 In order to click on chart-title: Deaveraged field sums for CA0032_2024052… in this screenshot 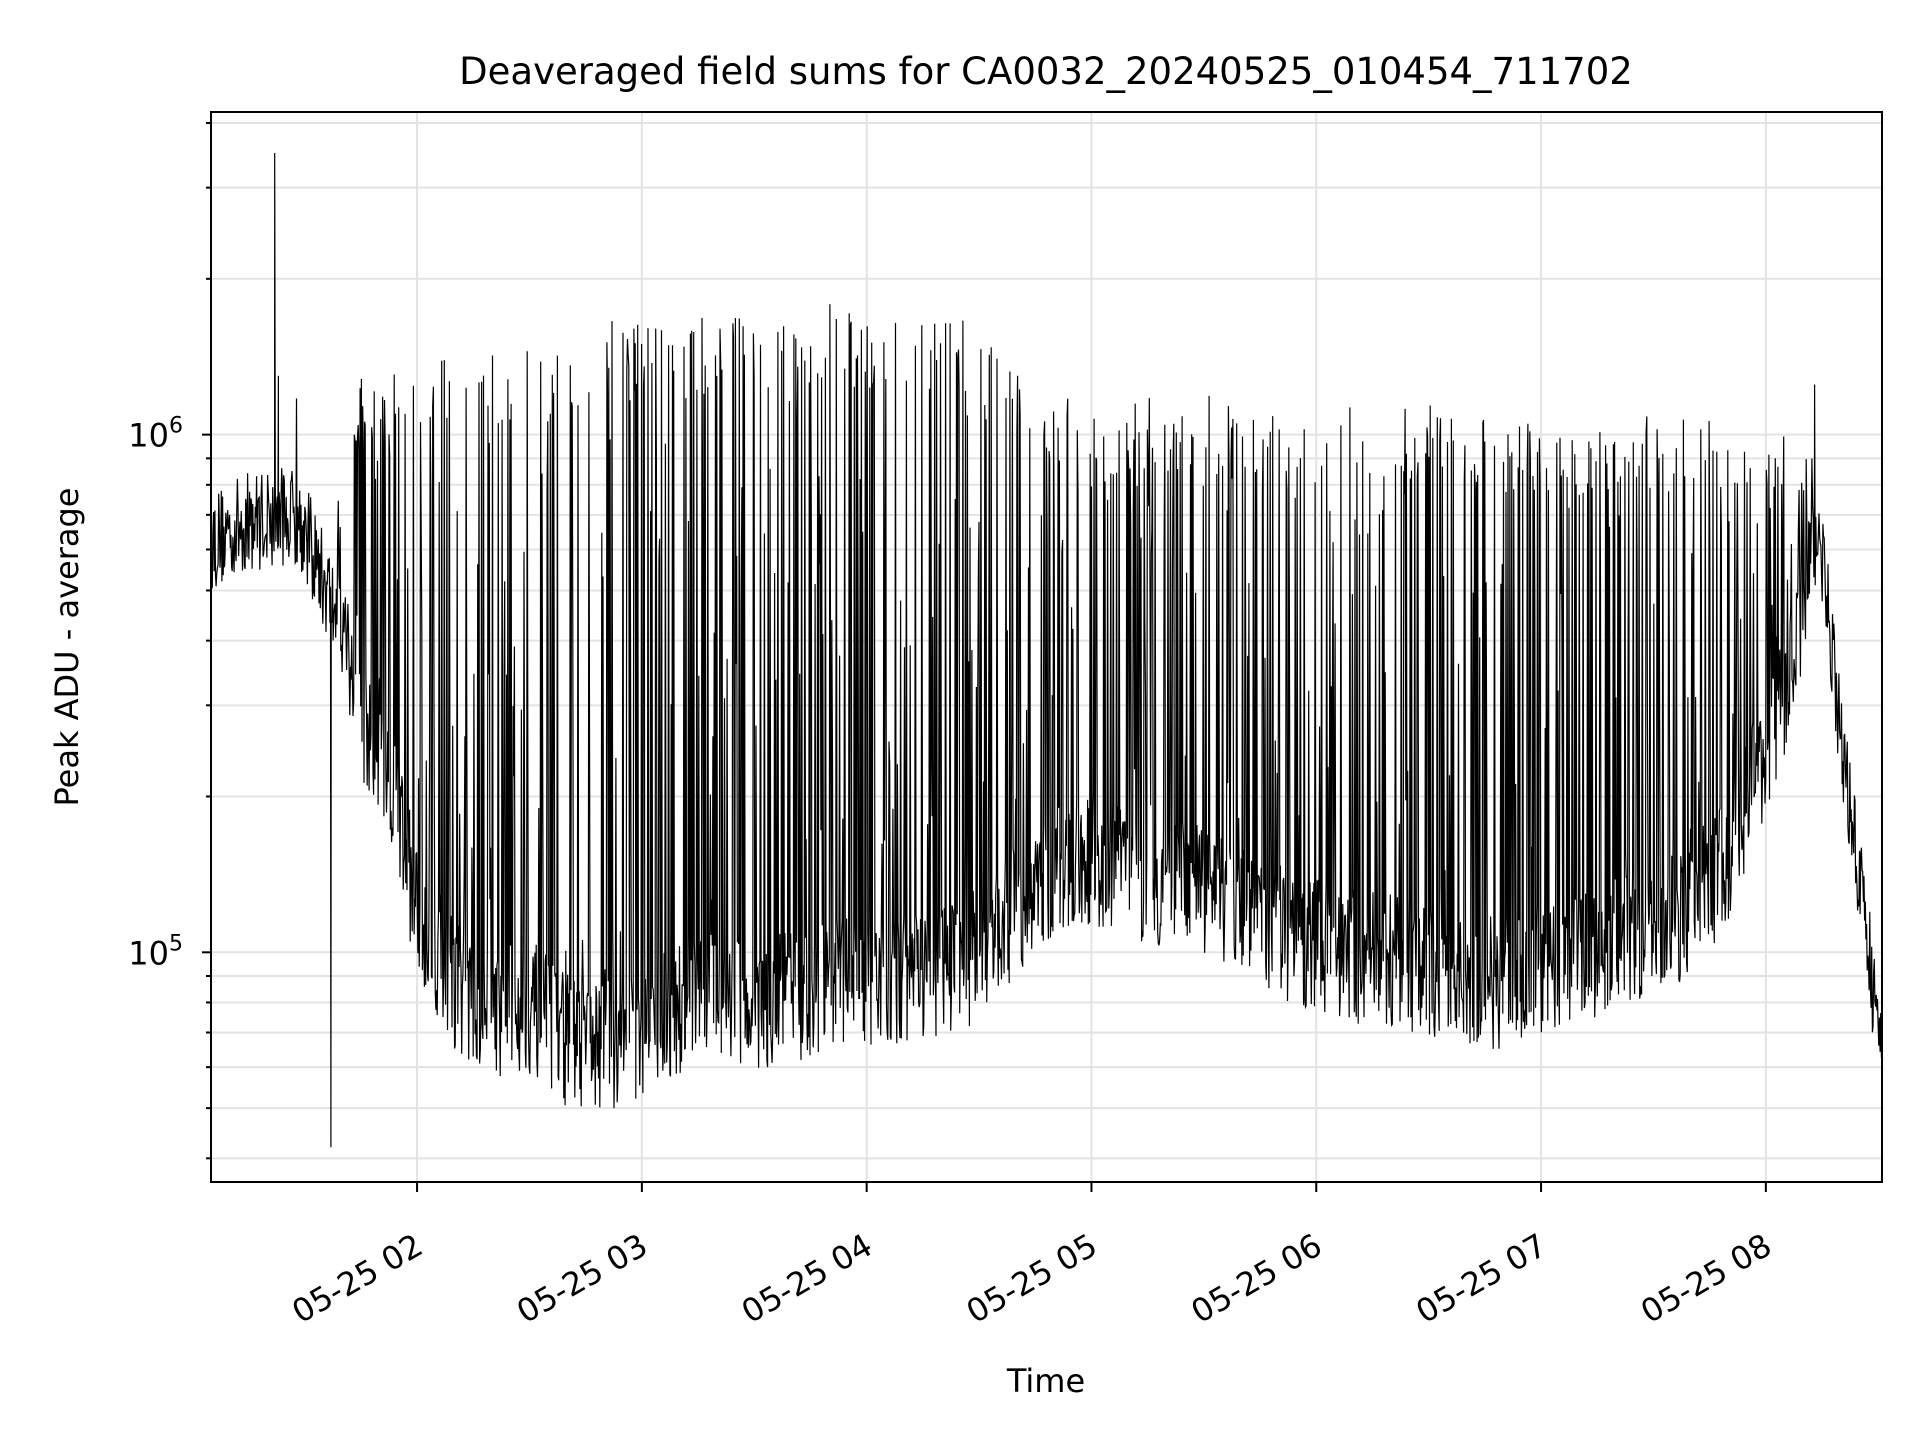, I will do `click(1046, 71)`.